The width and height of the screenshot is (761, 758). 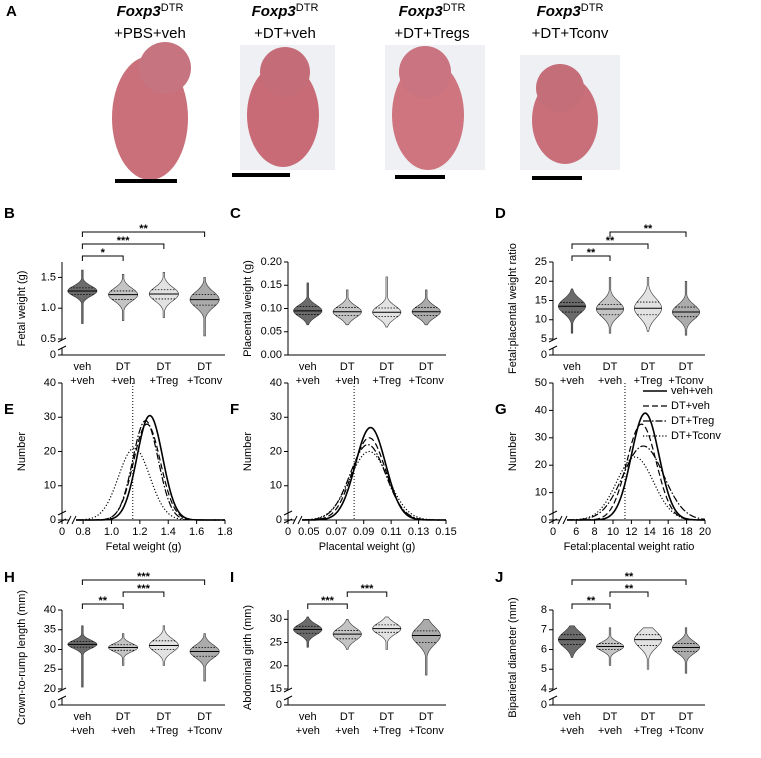 I want to click on x-tick-label: 0.13, so click(x=418, y=532).